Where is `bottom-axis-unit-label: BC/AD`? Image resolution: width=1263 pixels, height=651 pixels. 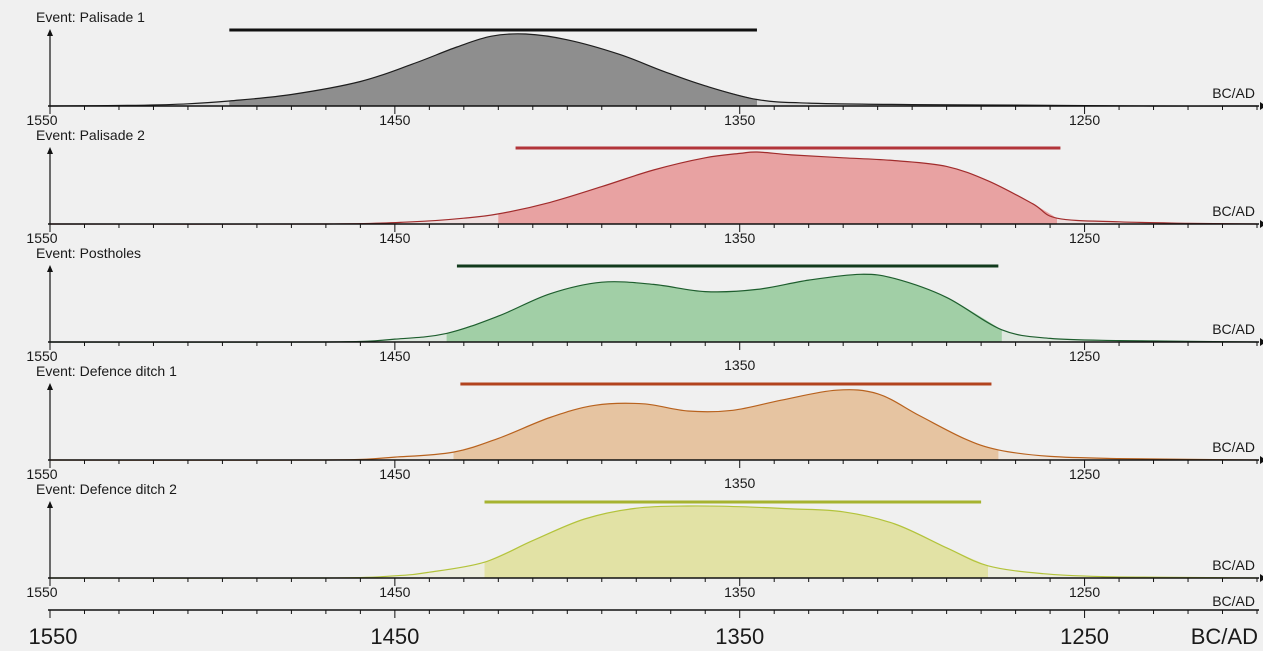 bottom-axis-unit-label: BC/AD is located at coordinates (1233, 601).